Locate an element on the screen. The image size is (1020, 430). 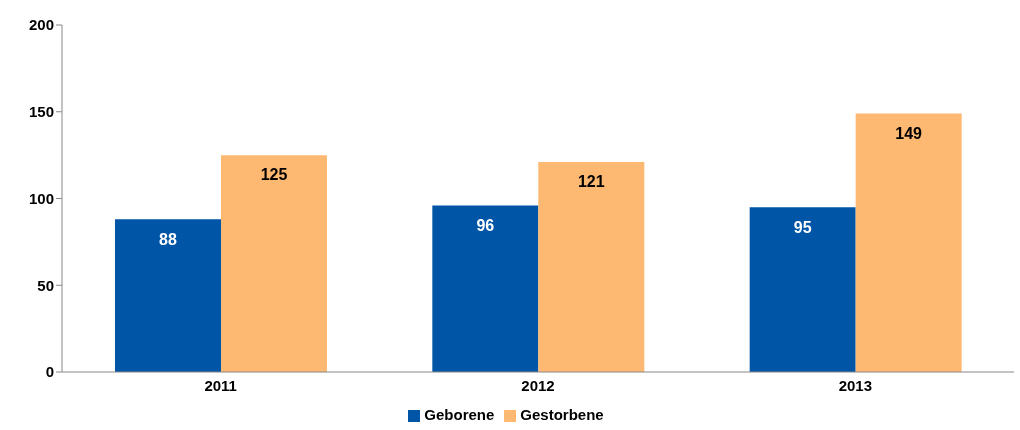
y-tick-label: 100 is located at coordinates (41, 198).